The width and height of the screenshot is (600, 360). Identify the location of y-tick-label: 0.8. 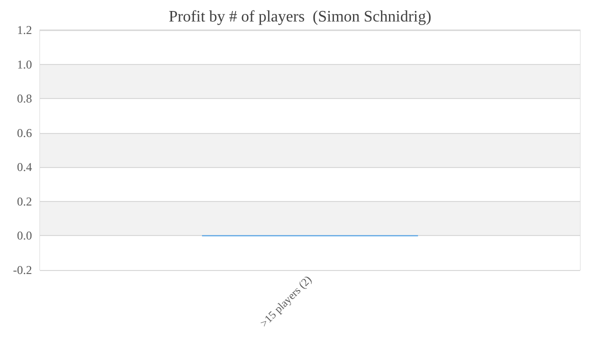
(24, 99).